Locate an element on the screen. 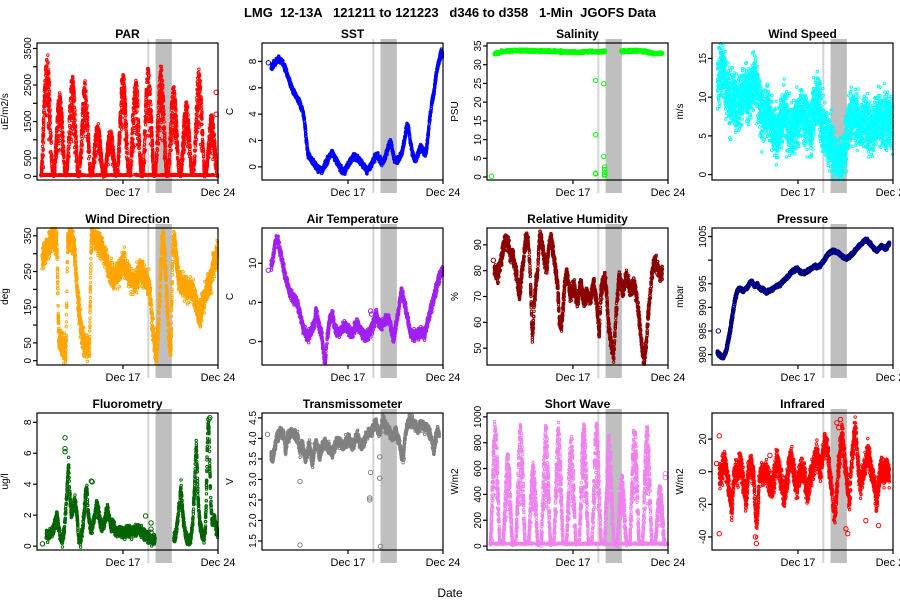 The height and width of the screenshot is (600, 900). transmissometer-chart is located at coordinates (345, 491).